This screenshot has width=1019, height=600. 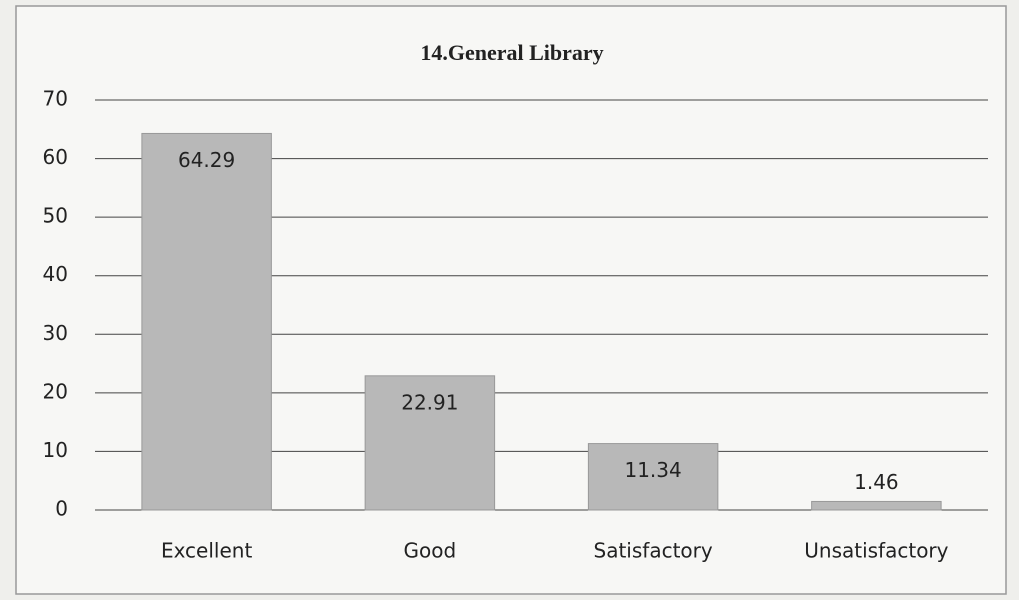 What do you see at coordinates (55, 391) in the screenshot?
I see `y-tick-label: 20` at bounding box center [55, 391].